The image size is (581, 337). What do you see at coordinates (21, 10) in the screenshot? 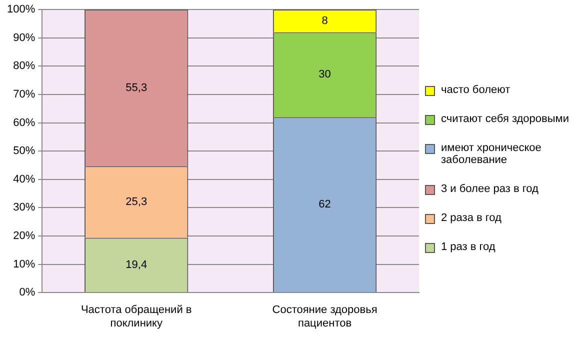
I see `y-tick-label: 100%` at bounding box center [21, 10].